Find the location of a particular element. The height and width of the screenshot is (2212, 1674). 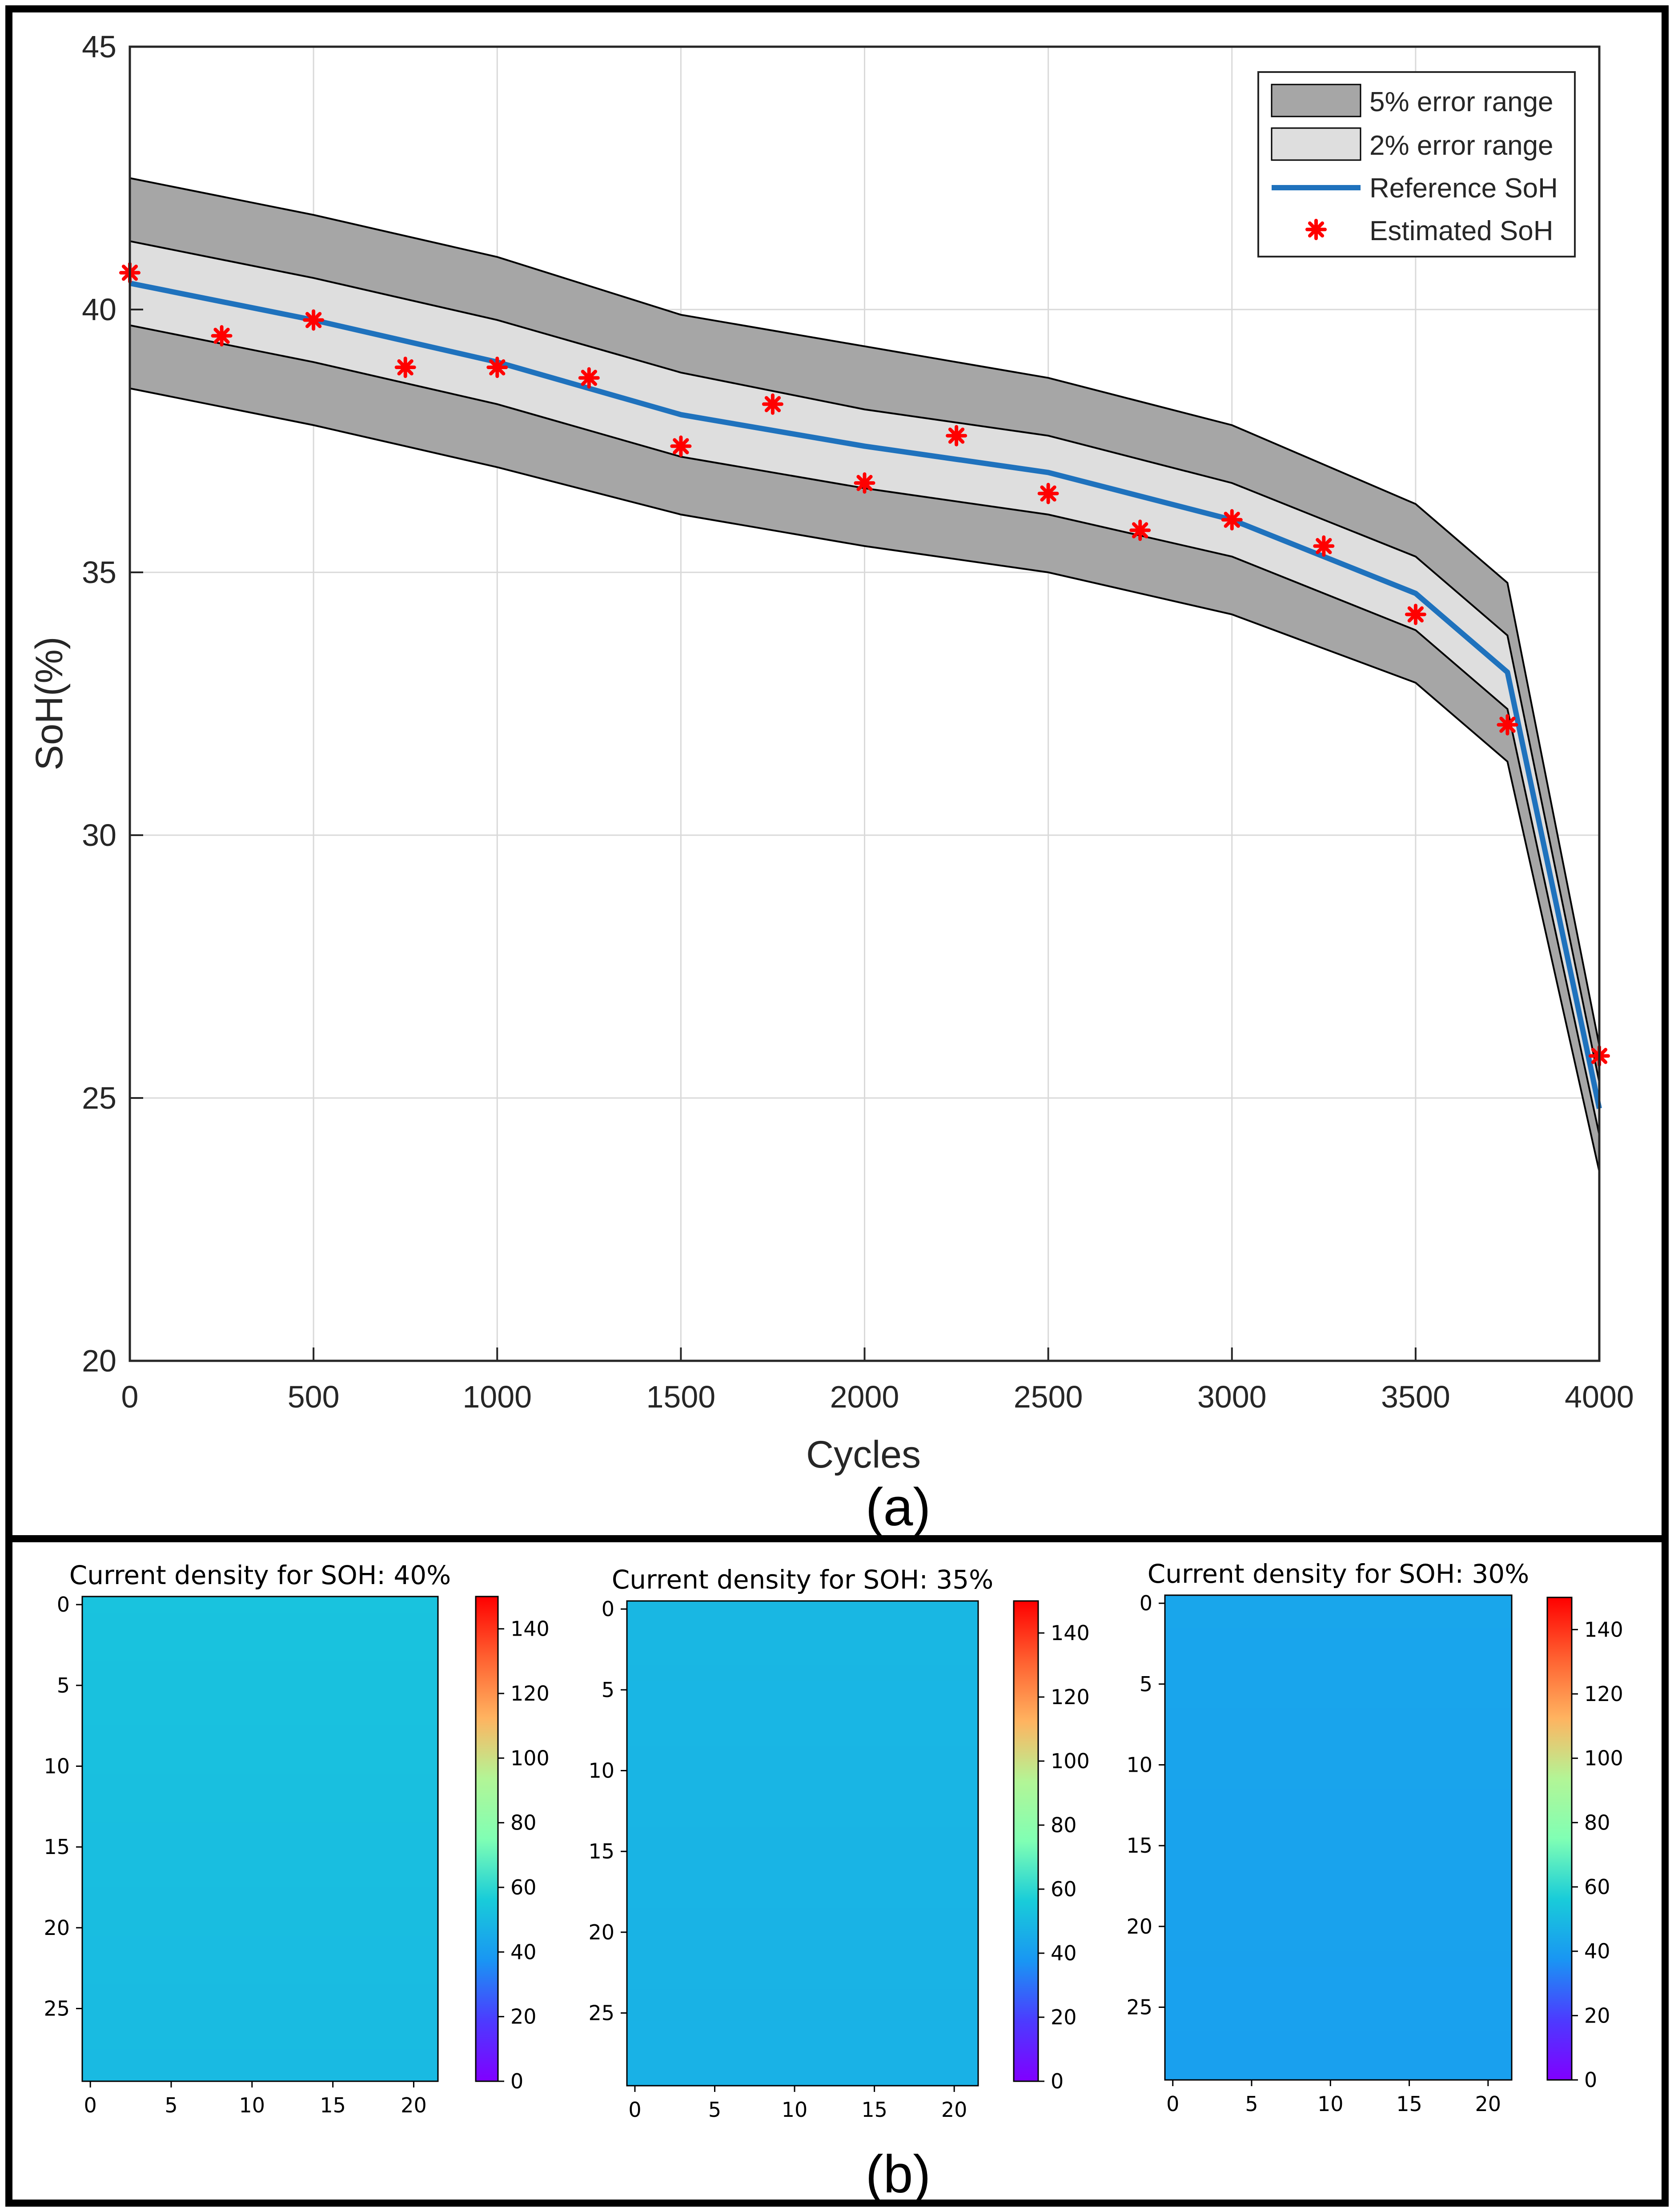

heatmap-title: Current density for SOH: 35% is located at coordinates (803, 1579).